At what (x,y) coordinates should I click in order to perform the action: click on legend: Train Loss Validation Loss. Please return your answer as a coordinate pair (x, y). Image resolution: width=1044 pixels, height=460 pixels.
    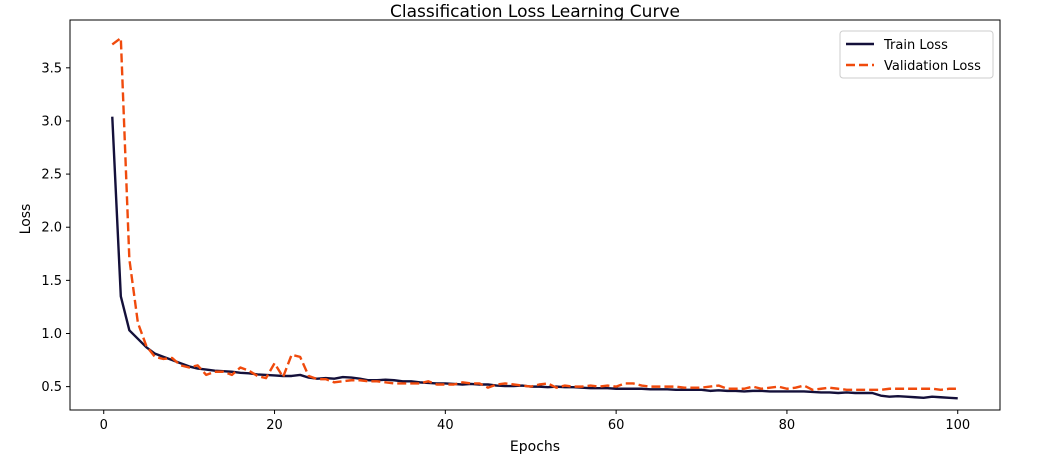
    Looking at the image, I should click on (916, 54).